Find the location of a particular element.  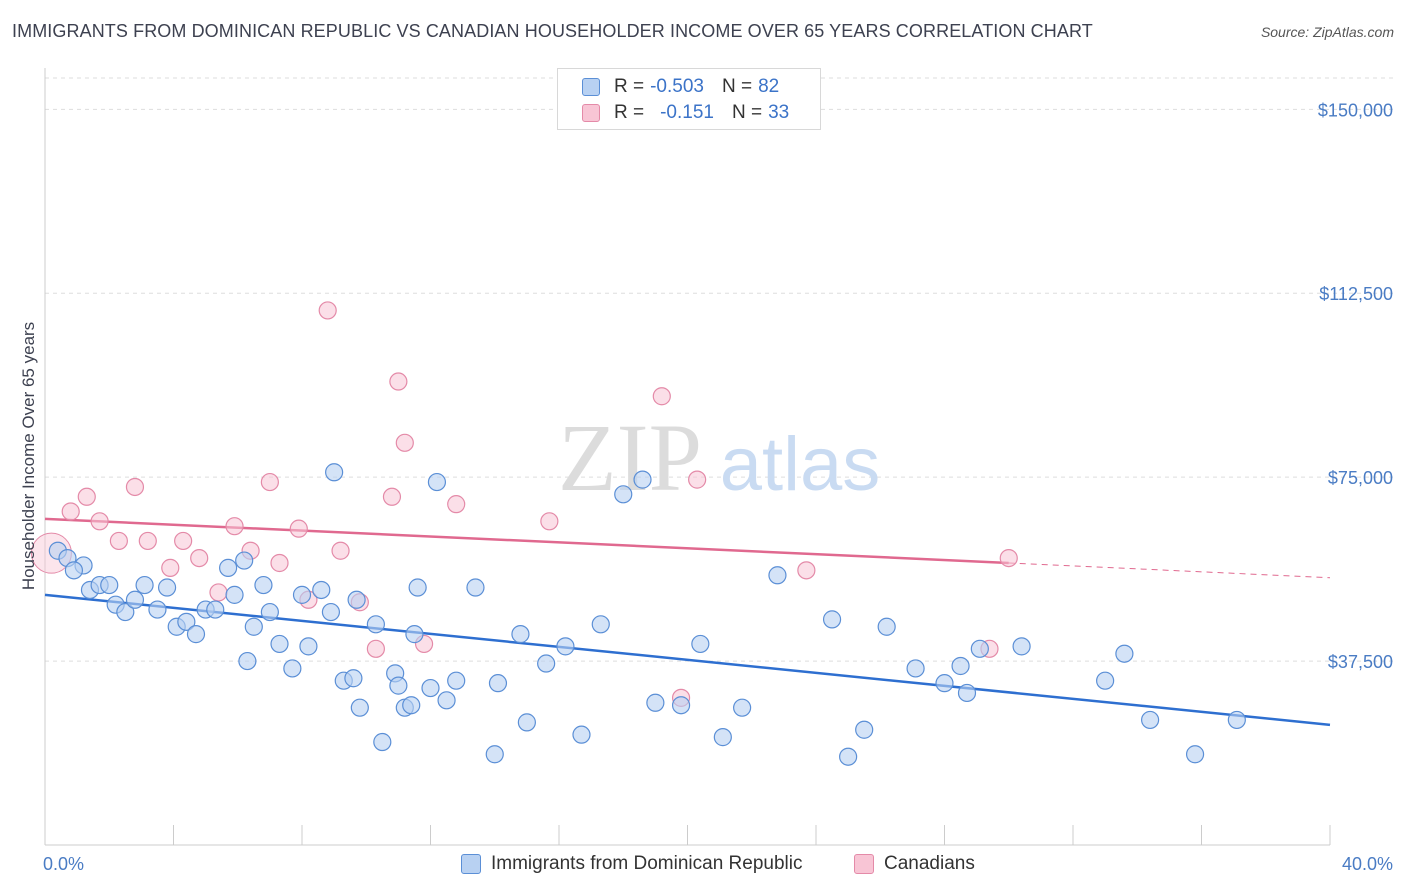

stats-legend: R = -0.503 N = 82 R = -0.151 N = 33 is located at coordinates (689, 99).